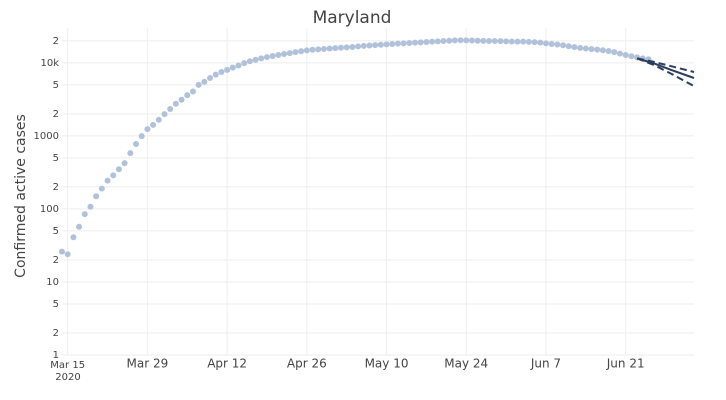  What do you see at coordinates (67, 365) in the screenshot?
I see `x-tick-label: Mar 15` at bounding box center [67, 365].